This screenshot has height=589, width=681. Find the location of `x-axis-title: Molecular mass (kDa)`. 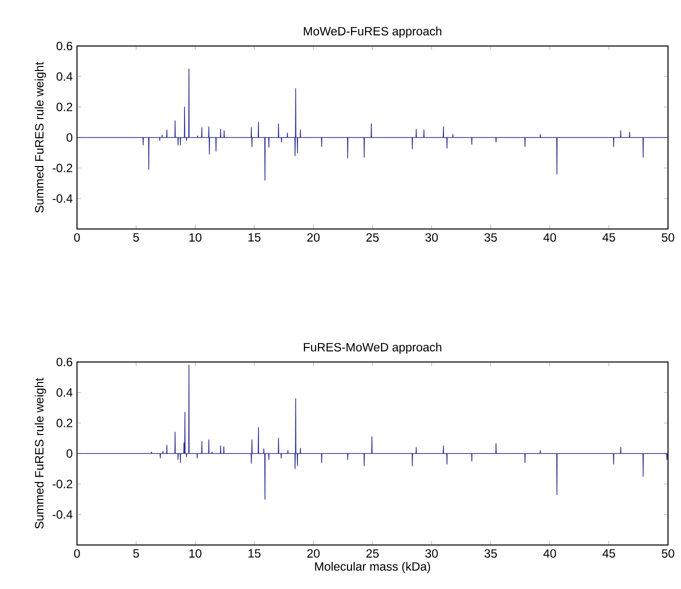

x-axis-title: Molecular mass (kDa) is located at coordinates (372, 568).